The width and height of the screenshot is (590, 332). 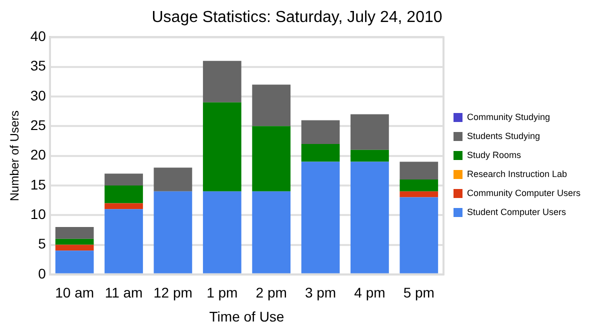 I want to click on chart-title: Usage Statistics: Saturday, July 24, 2010, so click(x=297, y=17).